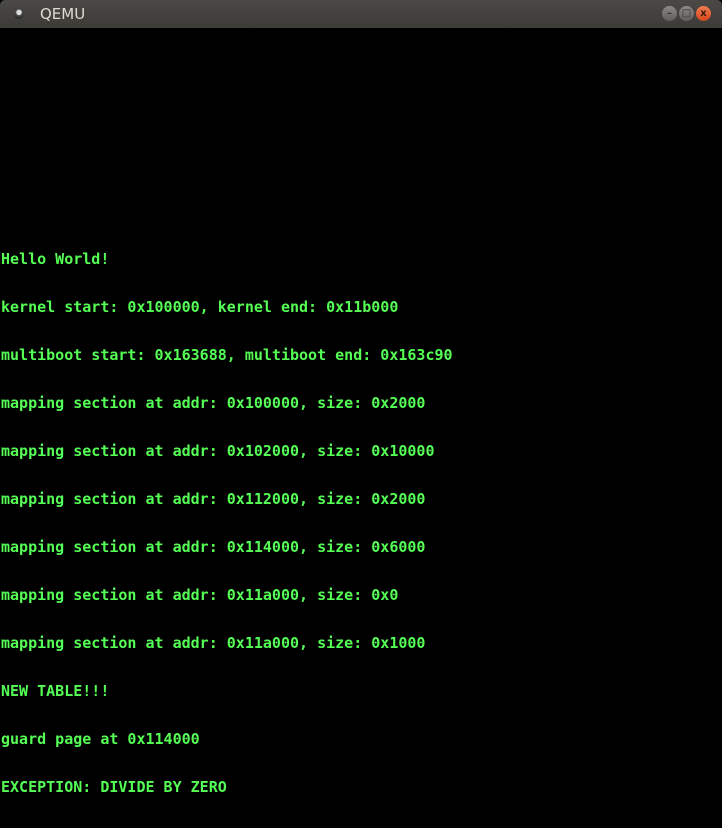 This screenshot has height=828, width=722. Describe the element at coordinates (669, 13) in the screenshot. I see `minimize-button: –` at that location.